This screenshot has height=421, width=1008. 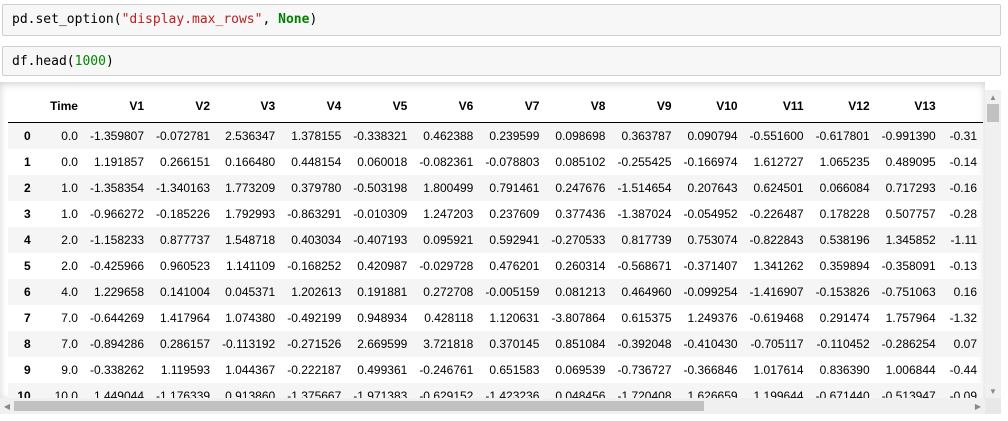 What do you see at coordinates (965, 292) in the screenshot?
I see `table-cell: 0.16` at bounding box center [965, 292].